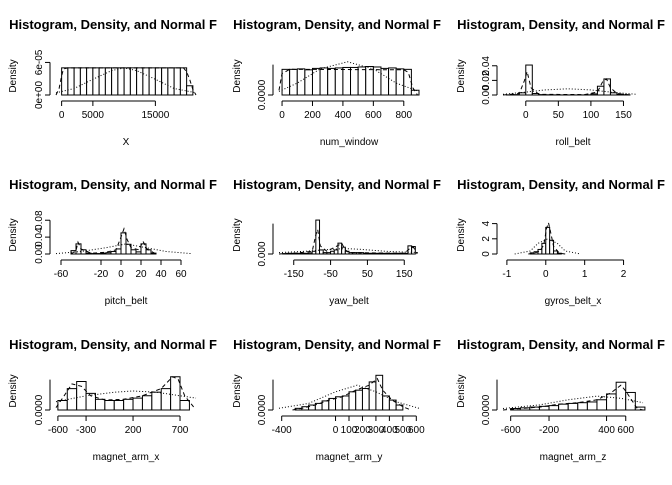 This screenshot has width=672, height=485. I want to click on x-tick-label: 20, so click(141, 274).